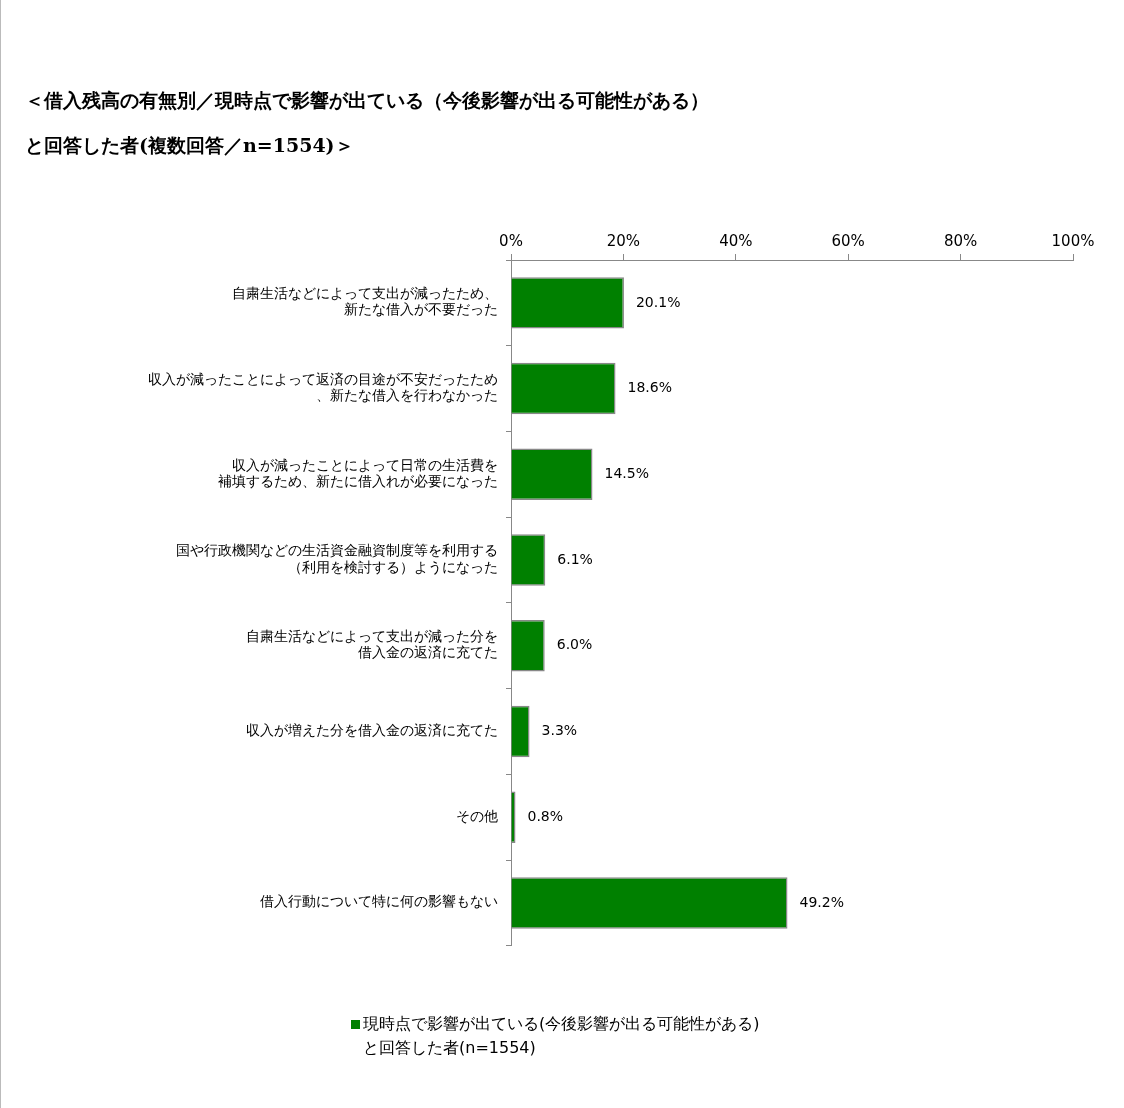 This screenshot has height=1108, width=1124. I want to click on data-label: 20.1%, so click(658, 301).